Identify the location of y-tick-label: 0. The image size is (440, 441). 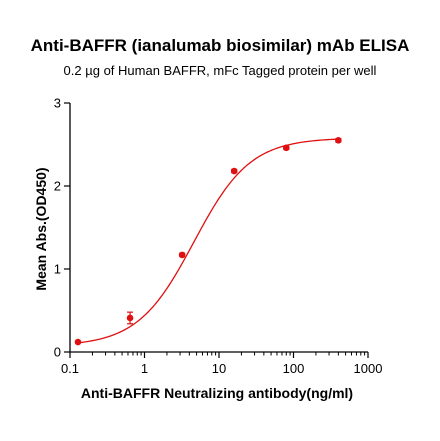
(57, 352).